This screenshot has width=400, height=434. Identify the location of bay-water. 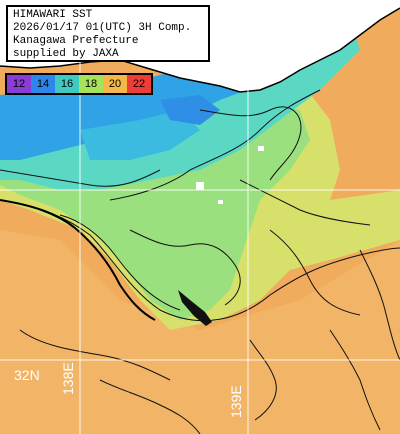
(140, 135).